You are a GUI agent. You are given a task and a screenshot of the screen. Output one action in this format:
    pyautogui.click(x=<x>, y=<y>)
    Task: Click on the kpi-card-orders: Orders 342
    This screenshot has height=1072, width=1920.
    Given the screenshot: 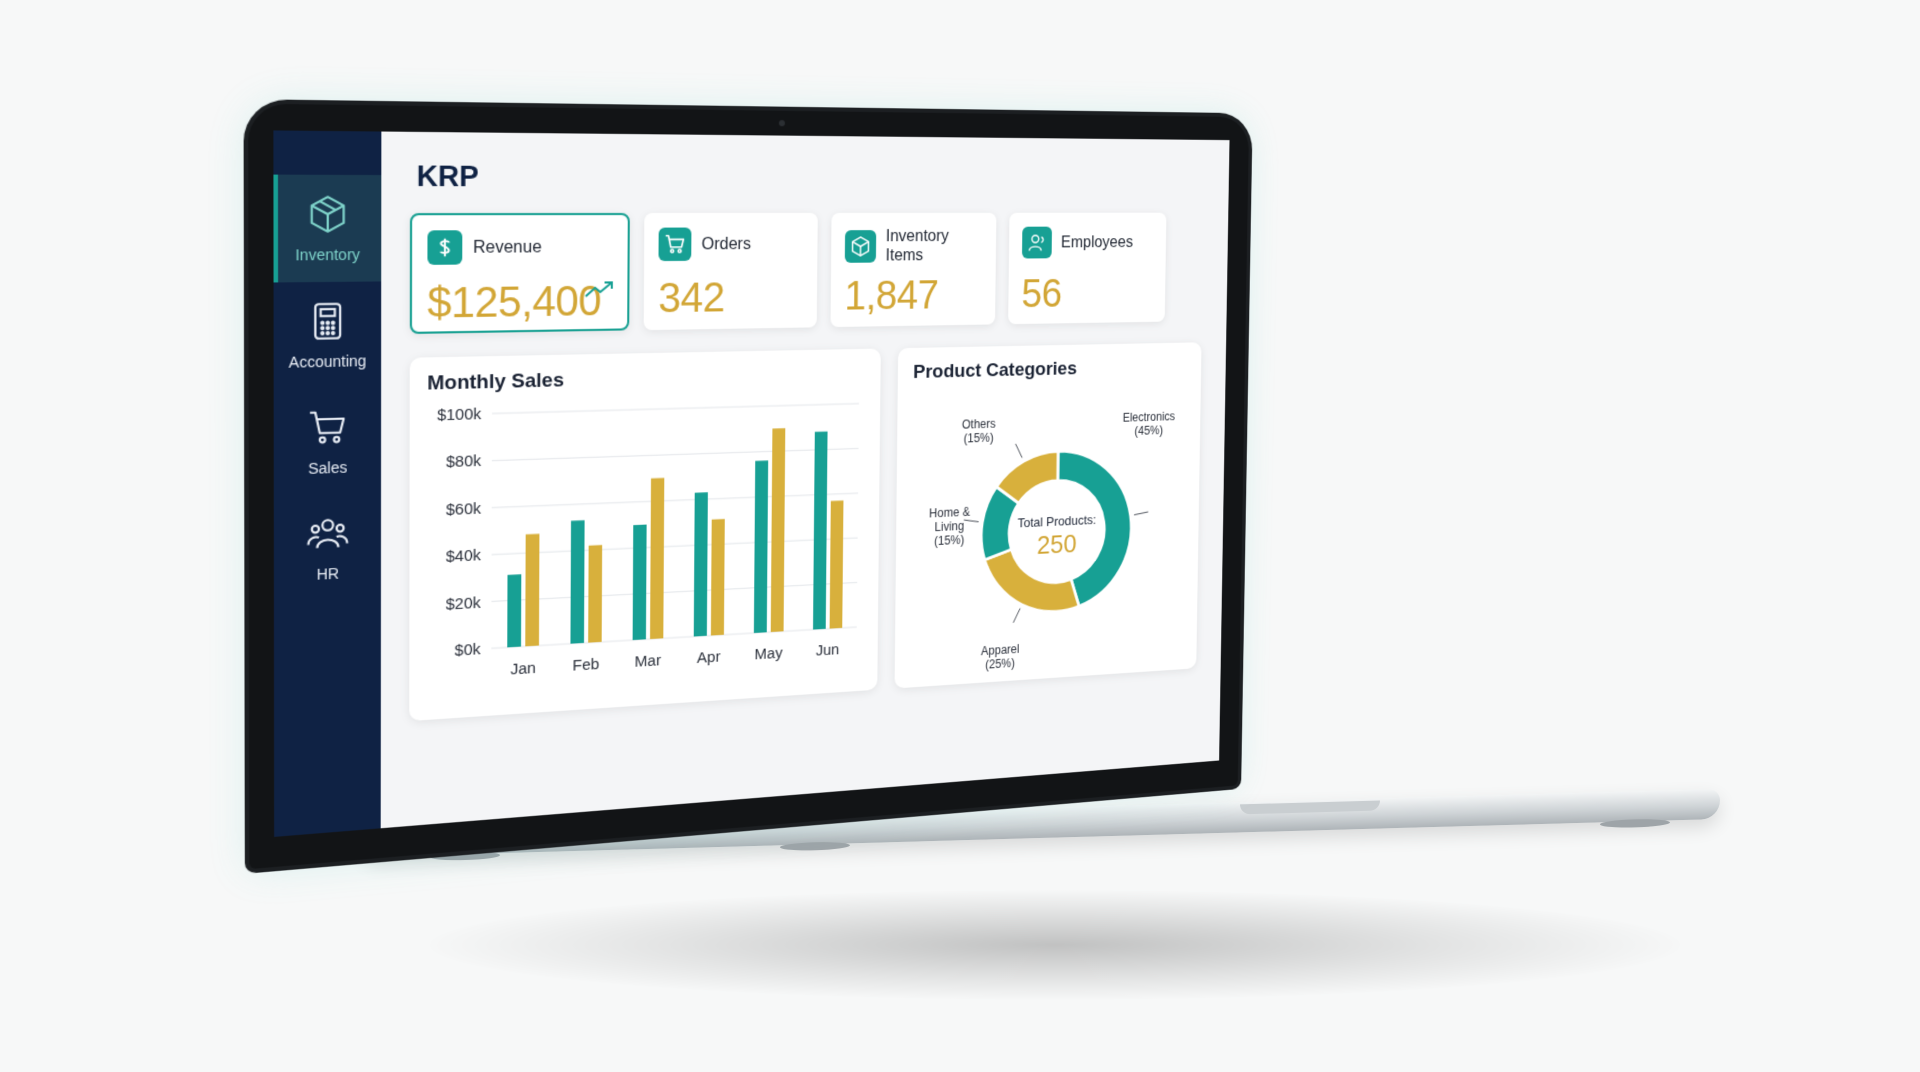 What is the action you would take?
    pyautogui.click(x=730, y=271)
    